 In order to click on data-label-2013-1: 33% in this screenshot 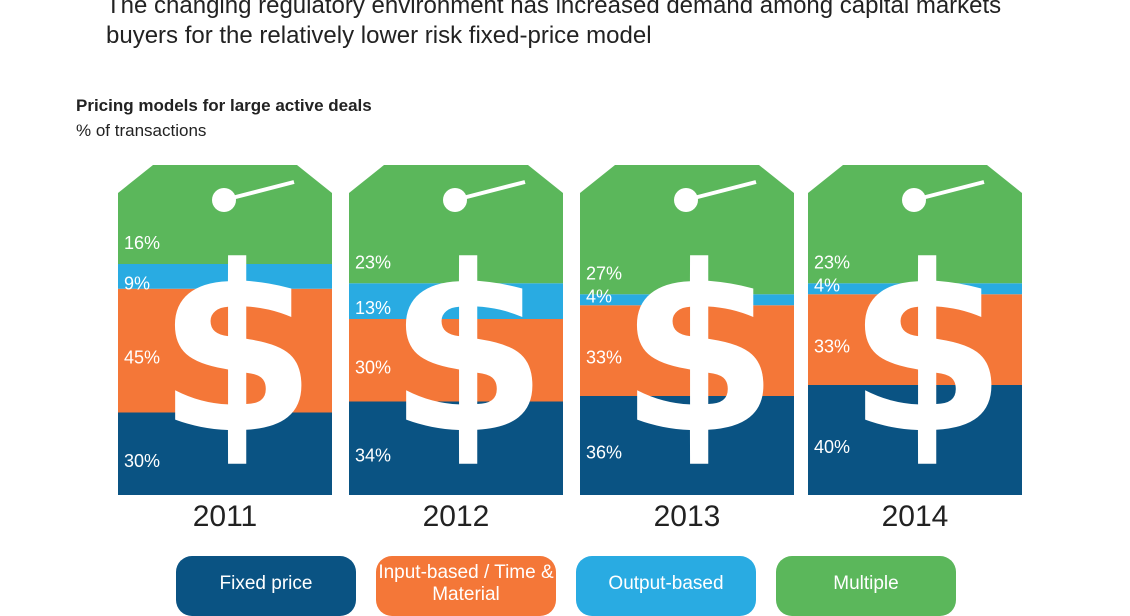, I will do `click(604, 358)`.